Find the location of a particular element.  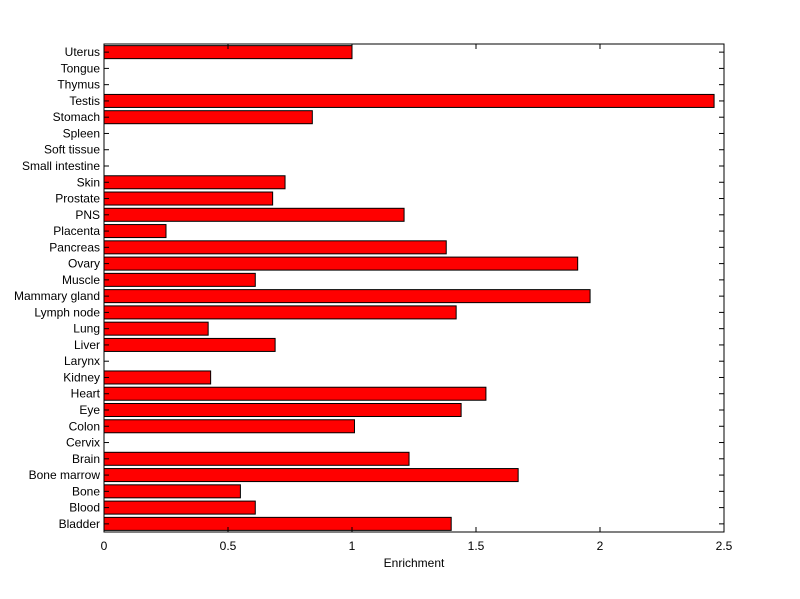

y-tick-label: Lymph node is located at coordinates (67, 312).